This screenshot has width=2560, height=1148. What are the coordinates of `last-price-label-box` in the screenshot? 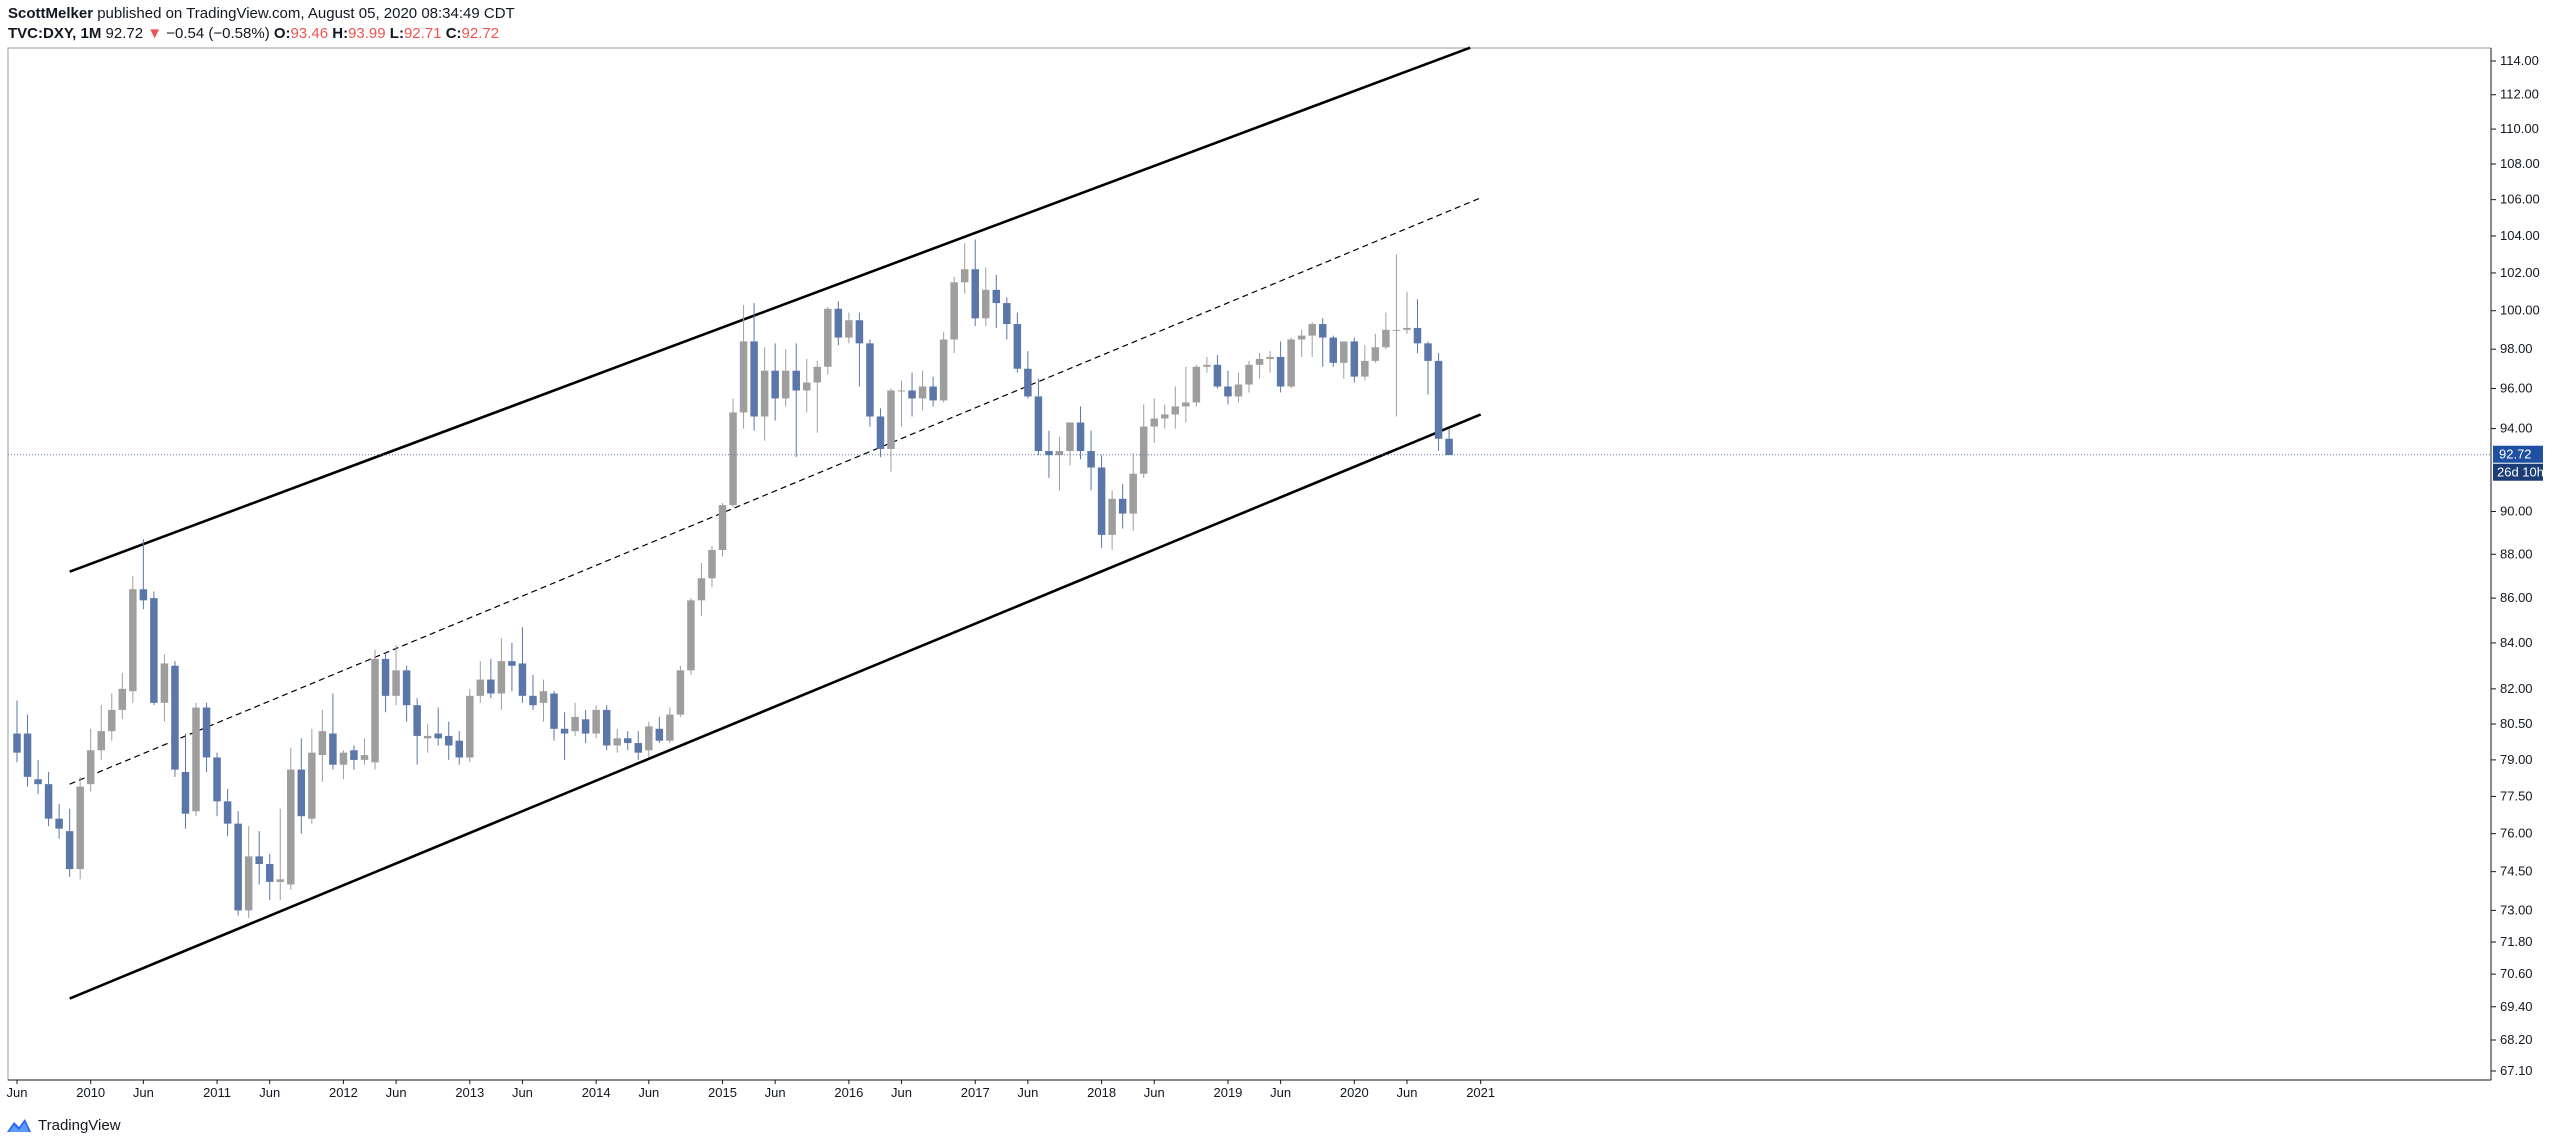 It's located at (2518, 454).